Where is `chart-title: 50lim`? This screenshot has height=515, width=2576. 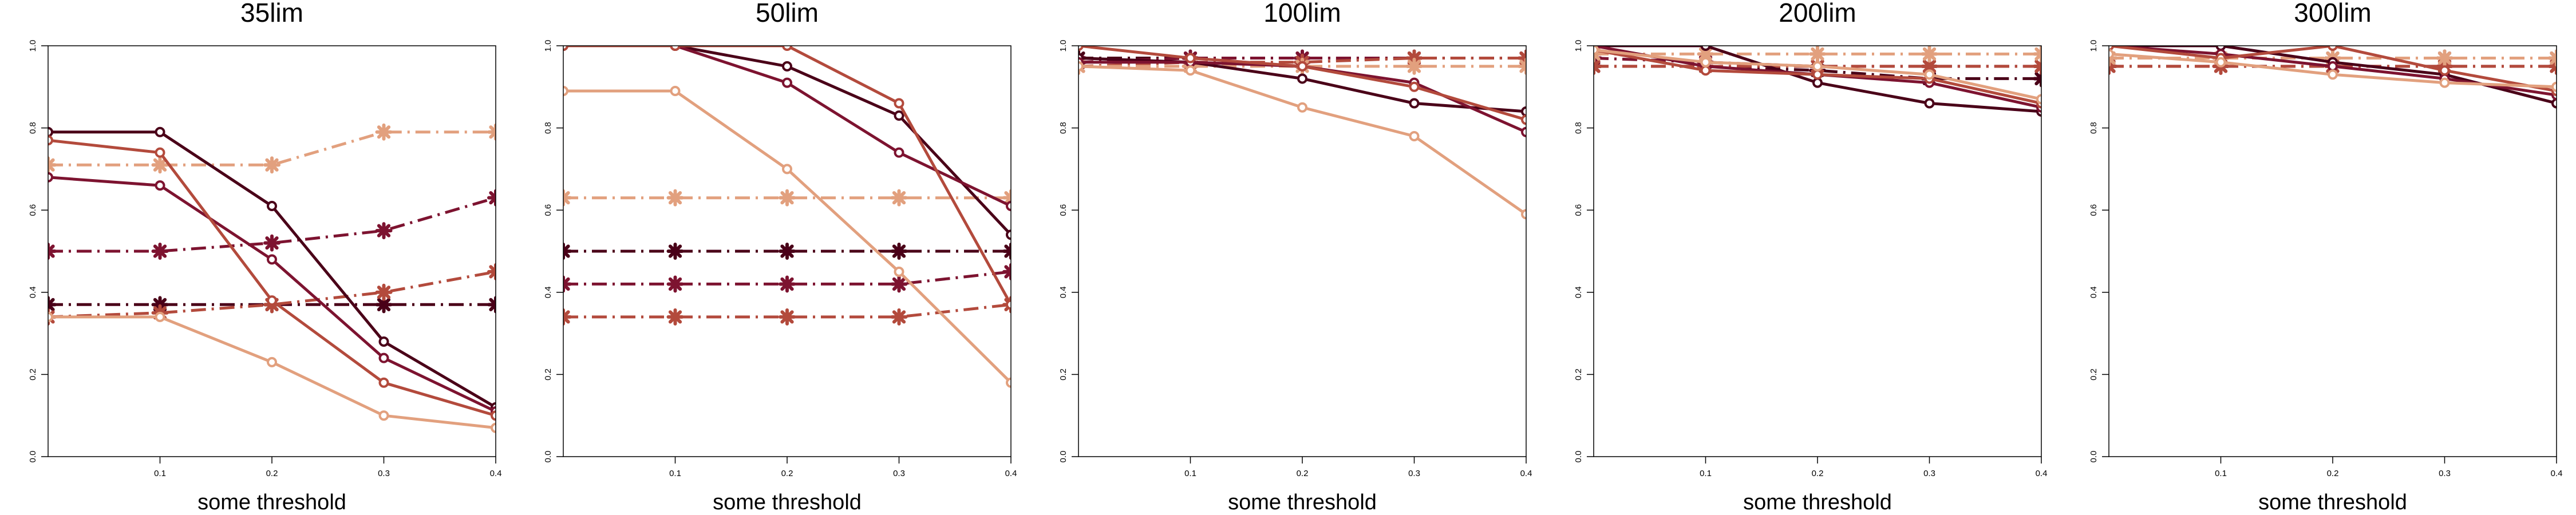 chart-title: 50lim is located at coordinates (787, 13).